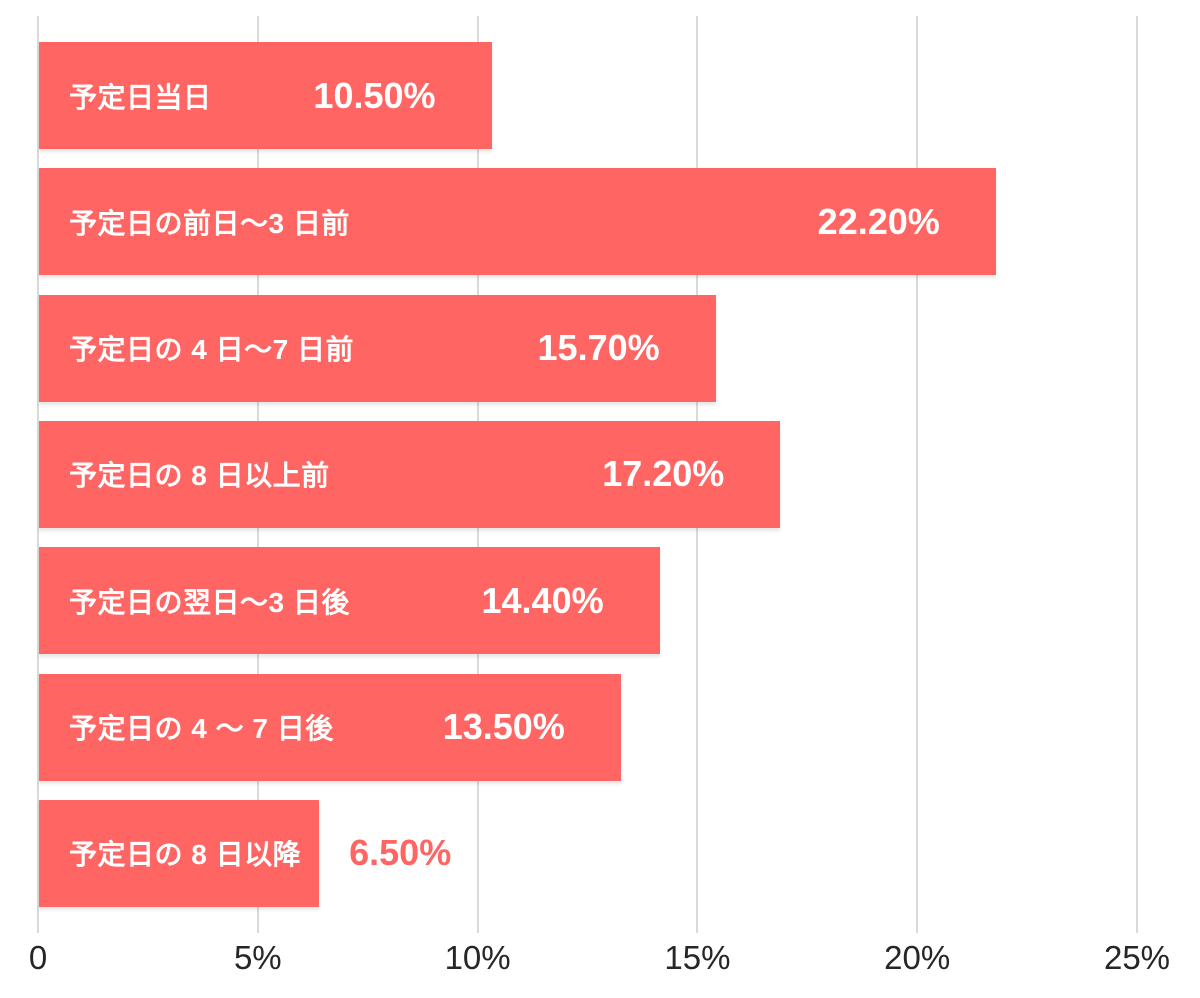 The height and width of the screenshot is (998, 1200). What do you see at coordinates (201, 729) in the screenshot?
I see `bar-category-label: 予定日の 4 ～ 7 日後` at bounding box center [201, 729].